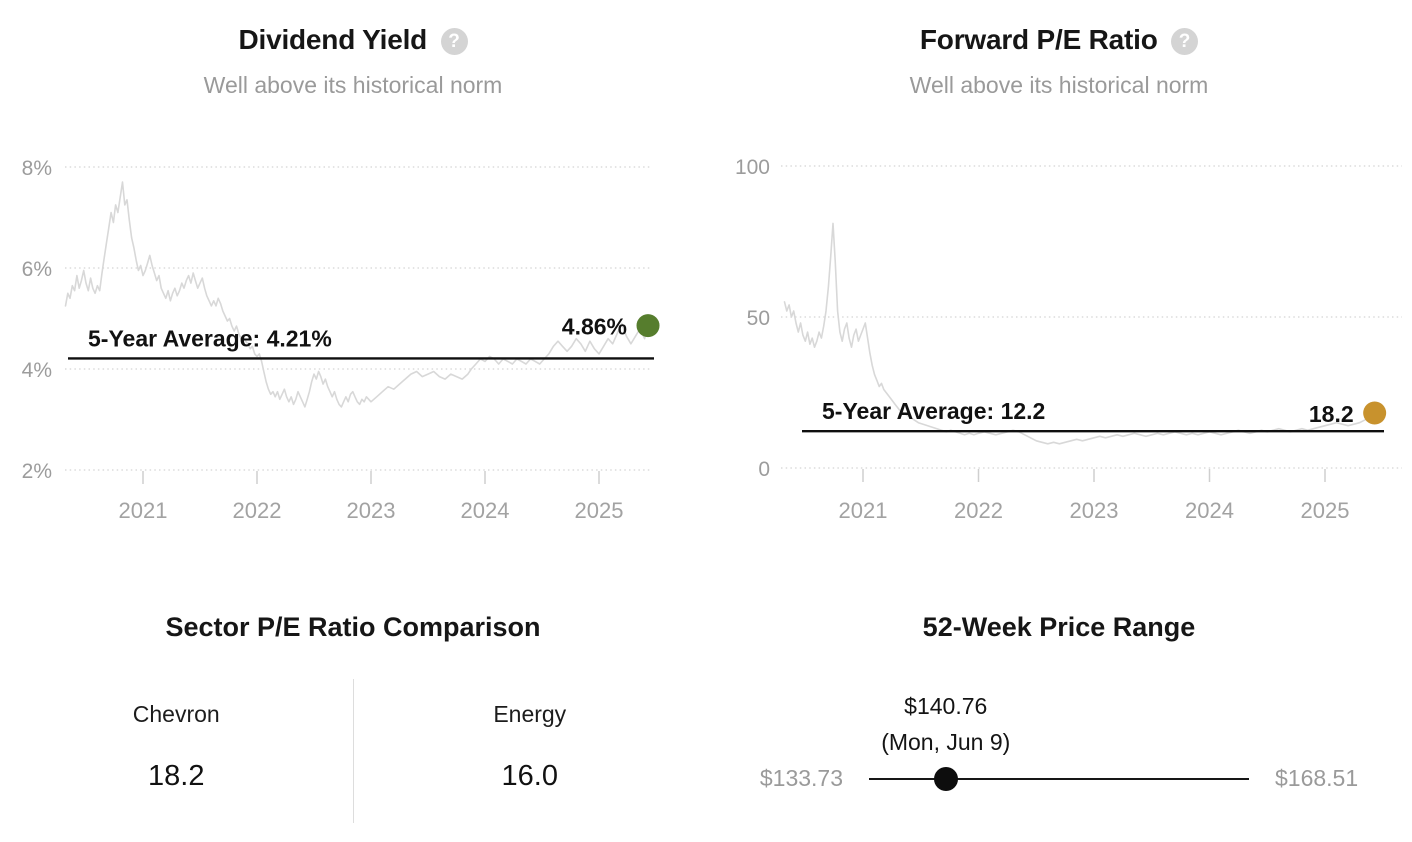  I want to click on comparison-cell-energy: Energy 16.0, so click(530, 751).